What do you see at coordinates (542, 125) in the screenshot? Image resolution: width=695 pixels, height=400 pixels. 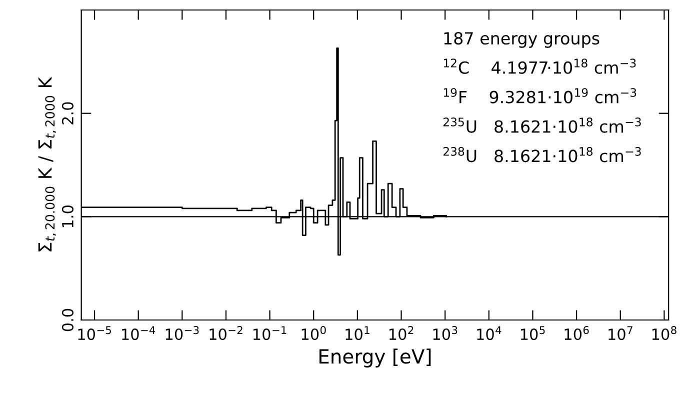 I see `annotation: $^{235}$U 8.1621·10$^{18}$ cm$^{−3}$` at bounding box center [542, 125].